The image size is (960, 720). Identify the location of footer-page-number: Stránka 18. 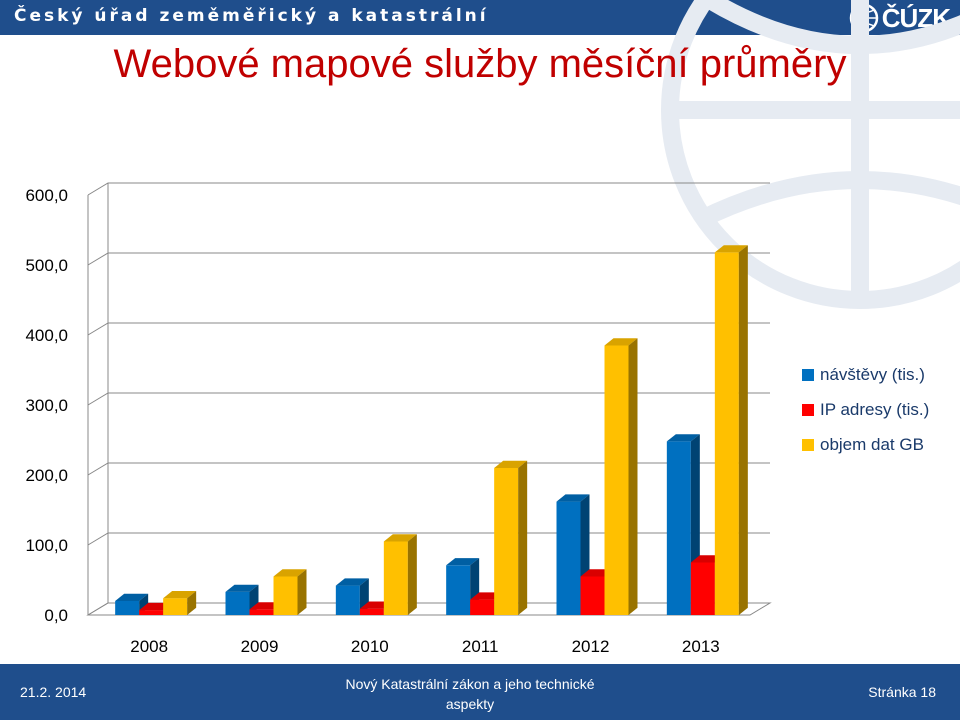
(902, 692).